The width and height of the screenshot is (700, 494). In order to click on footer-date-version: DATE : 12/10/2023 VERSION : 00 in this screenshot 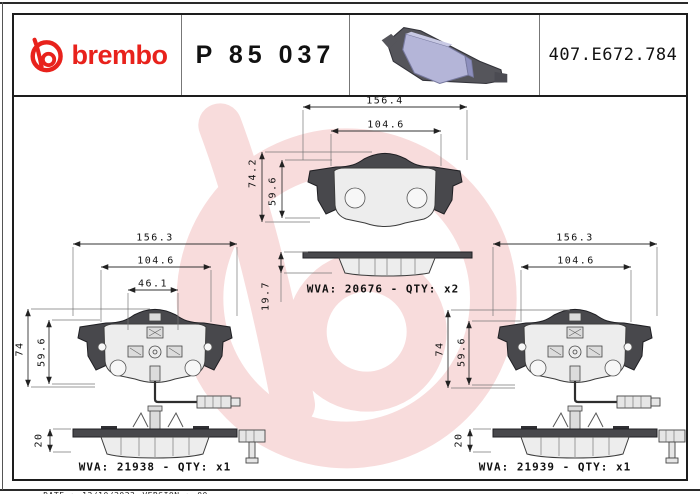, I will do `click(118, 488)`.